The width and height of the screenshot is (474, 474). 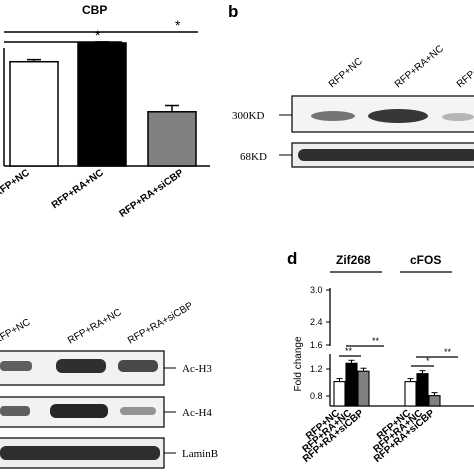 What do you see at coordinates (458, 117) in the screenshot?
I see `band-lane3` at bounding box center [458, 117].